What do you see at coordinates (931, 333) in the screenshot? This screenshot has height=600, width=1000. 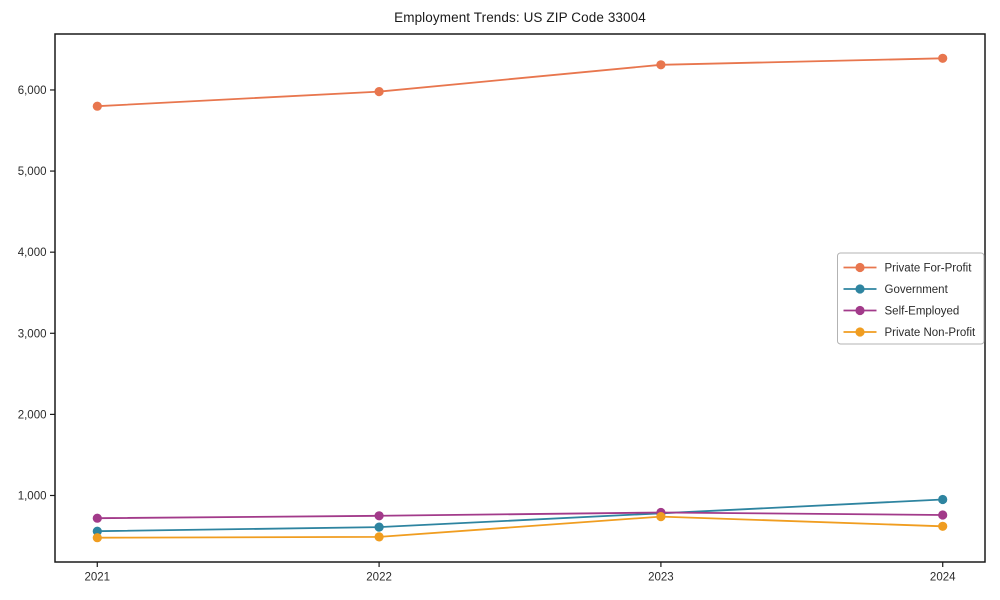 I see `legend-label: Private Non-Profit` at bounding box center [931, 333].